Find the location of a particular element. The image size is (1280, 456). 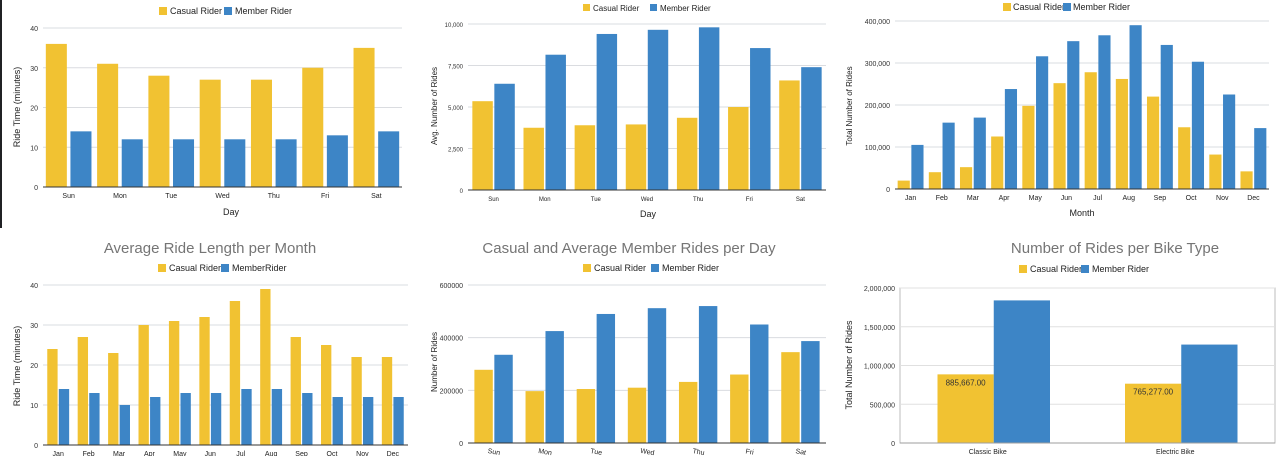

x-tick-label: Mar is located at coordinates (973, 198).